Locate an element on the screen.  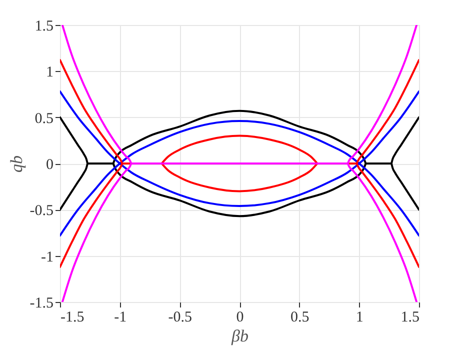
x-tick-label: -0.5 is located at coordinates (180, 318).